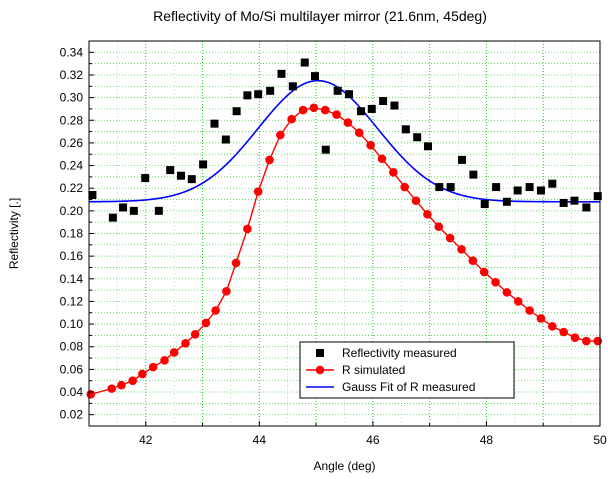 This screenshot has width=608, height=479. Describe the element at coordinates (72, 98) in the screenshot. I see `y-tick-label: 0.30` at that location.